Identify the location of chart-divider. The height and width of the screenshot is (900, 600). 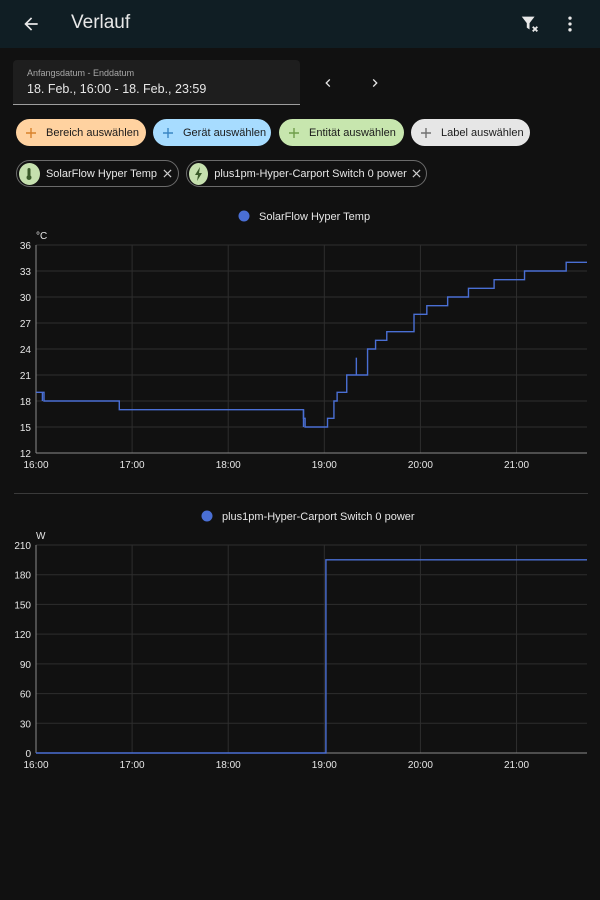
(301, 493).